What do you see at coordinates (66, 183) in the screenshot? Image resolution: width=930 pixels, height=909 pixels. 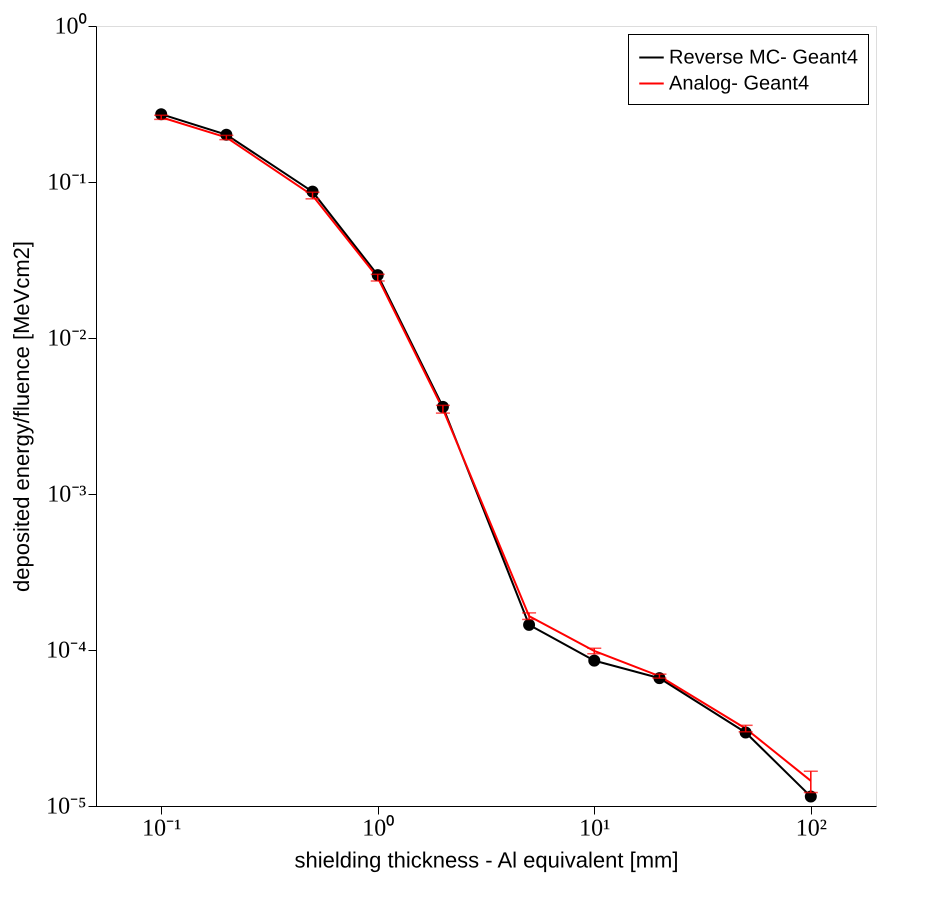 I see `y-tick-label: 10⁻¹` at bounding box center [66, 183].